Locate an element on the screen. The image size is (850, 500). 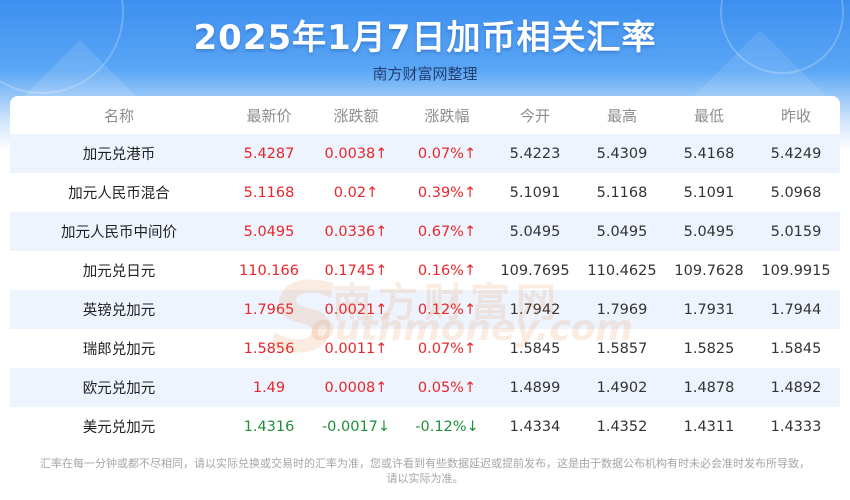
cell-latest: 1.5856 is located at coordinates (269, 348).